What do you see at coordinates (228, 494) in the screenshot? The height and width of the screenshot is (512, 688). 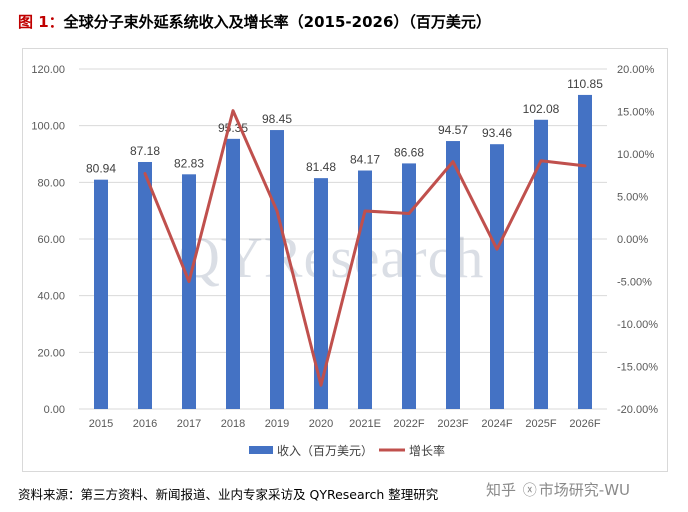 I see `source-note: 资料来源：第三方资料、新闻报道、业内专家采访及 QYResearch 整理研究` at bounding box center [228, 494].